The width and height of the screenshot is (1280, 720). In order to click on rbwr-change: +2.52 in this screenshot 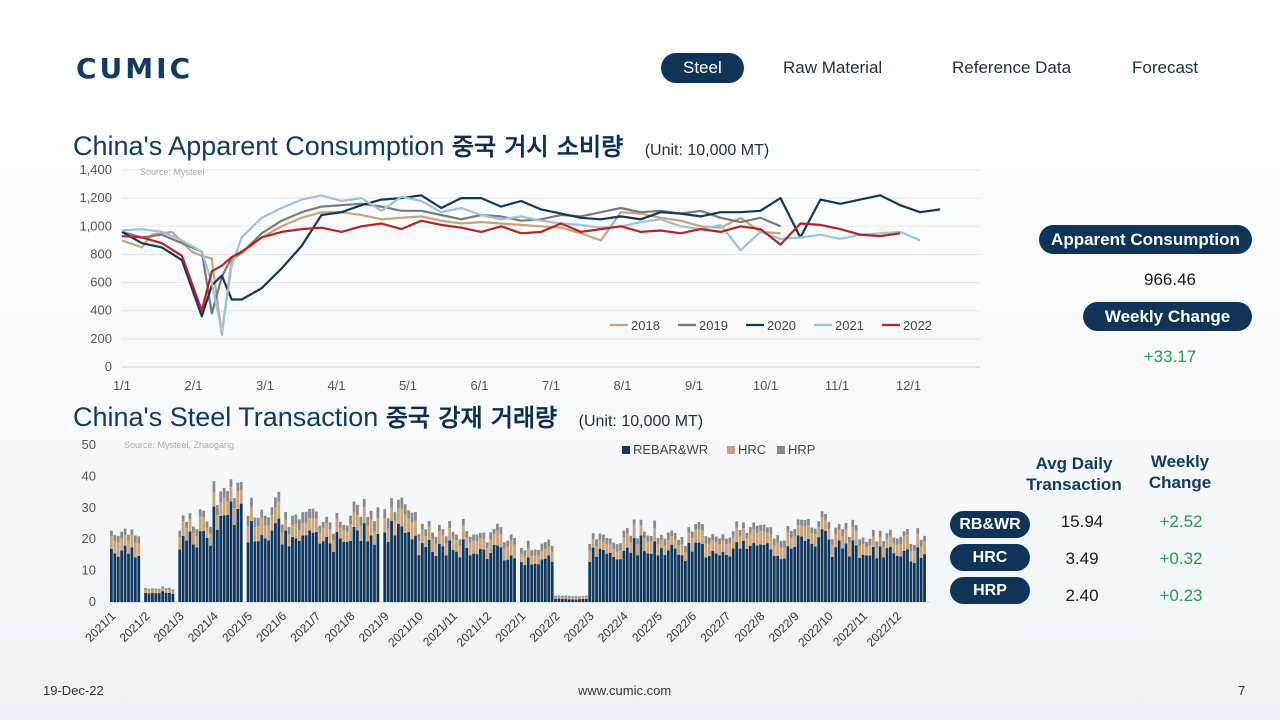, I will do `click(1181, 521)`.